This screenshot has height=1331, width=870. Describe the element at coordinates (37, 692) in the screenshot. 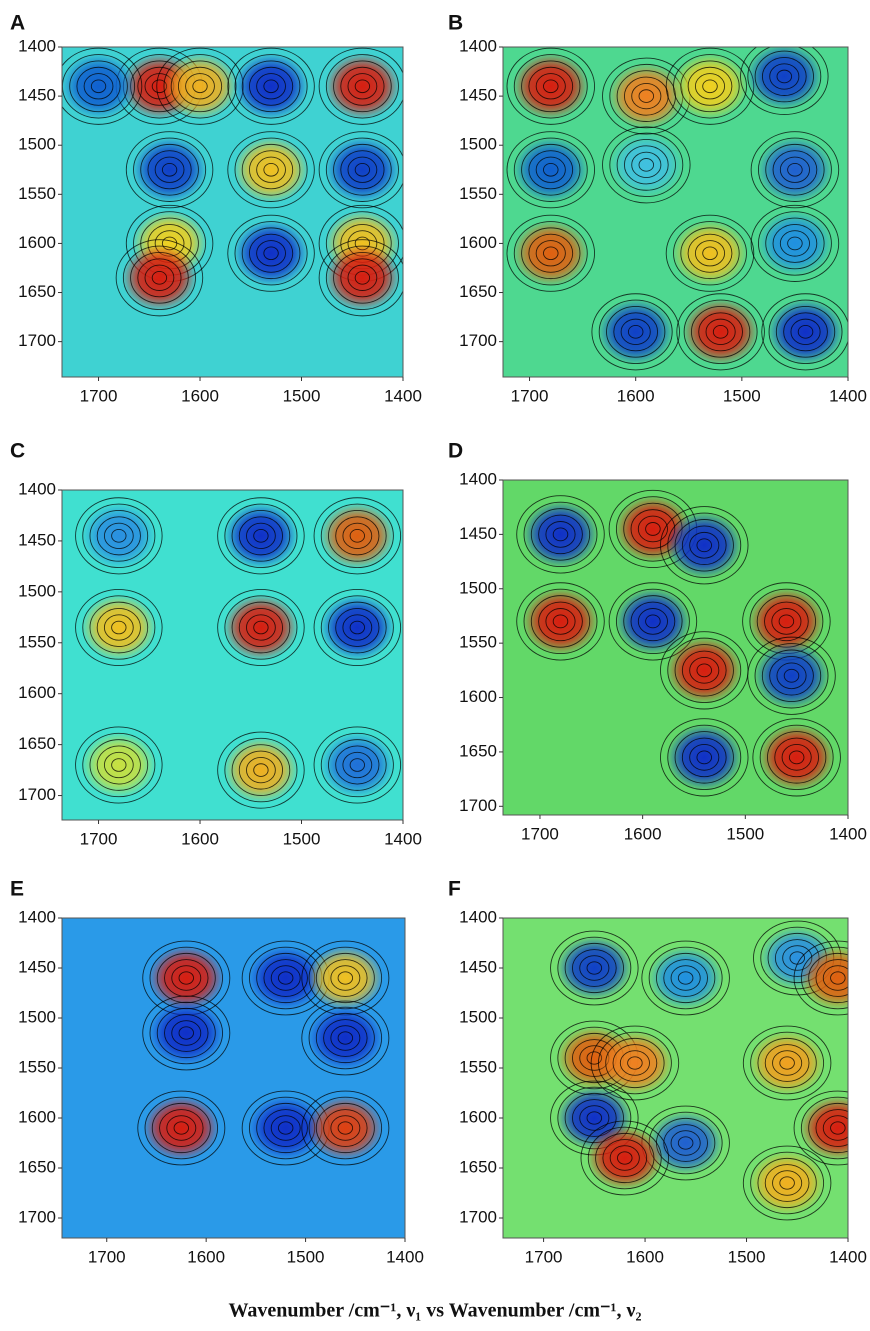

I see `y-tick-label: 1600` at that location.